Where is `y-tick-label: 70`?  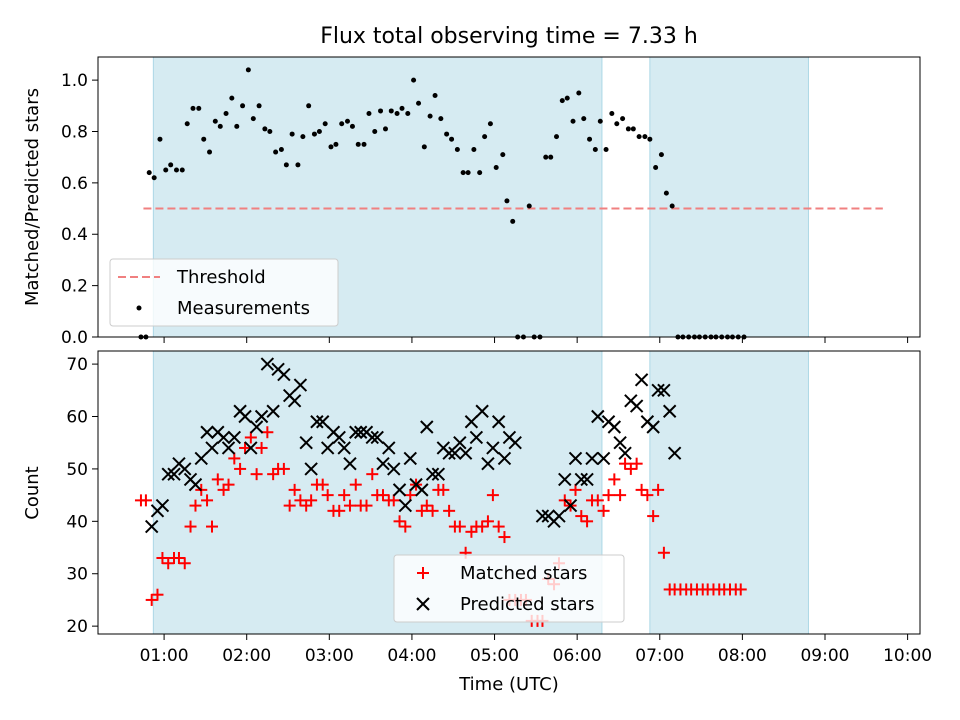
y-tick-label: 70 is located at coordinates (77, 365).